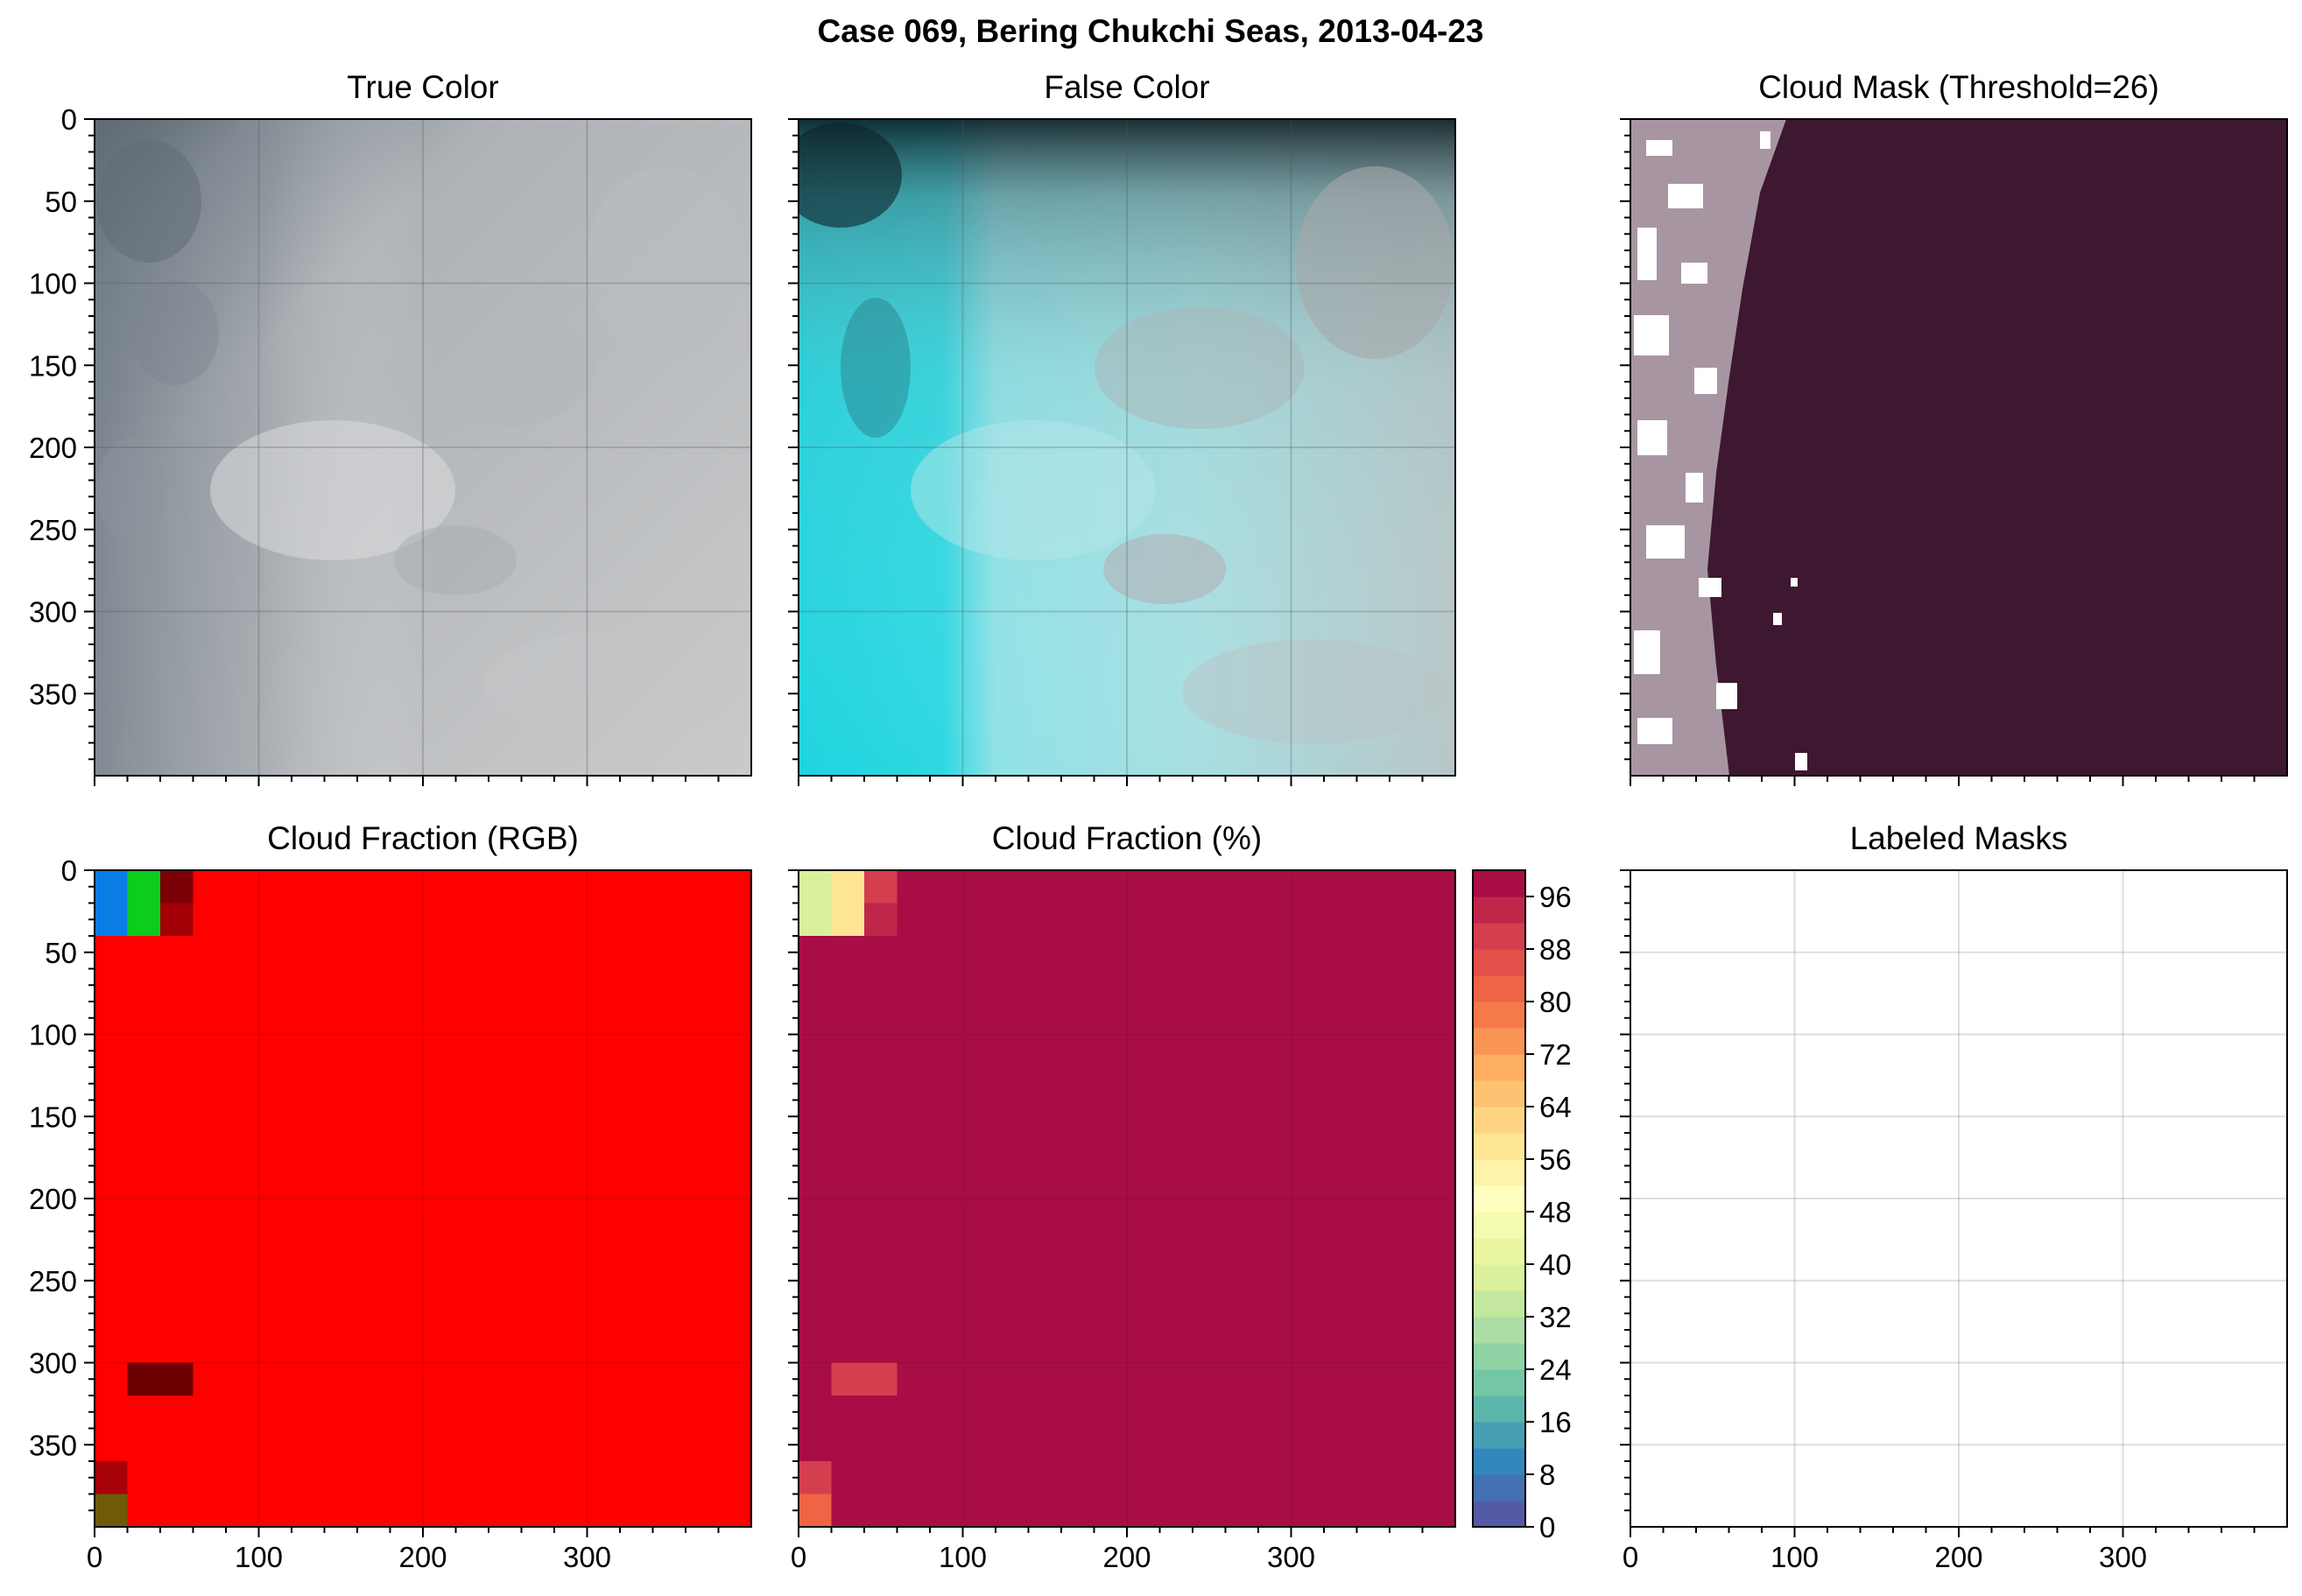 This screenshot has height=1596, width=2302. Describe the element at coordinates (53, 1281) in the screenshot. I see `ytick-label-3-250: 250` at that location.